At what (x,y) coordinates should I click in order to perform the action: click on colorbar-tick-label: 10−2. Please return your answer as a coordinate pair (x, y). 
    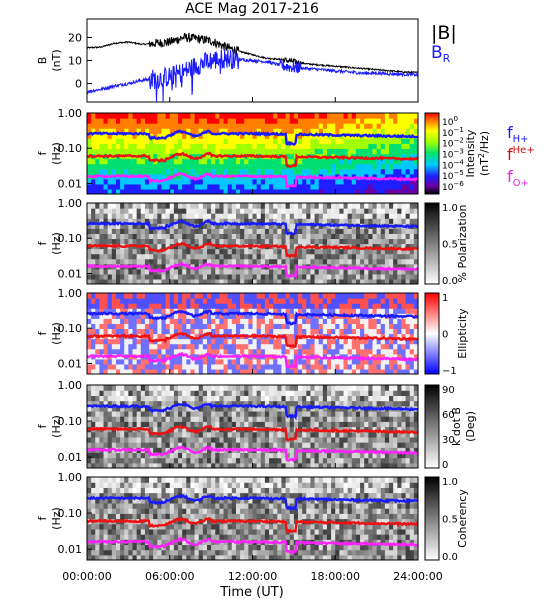
    Looking at the image, I should click on (453, 143).